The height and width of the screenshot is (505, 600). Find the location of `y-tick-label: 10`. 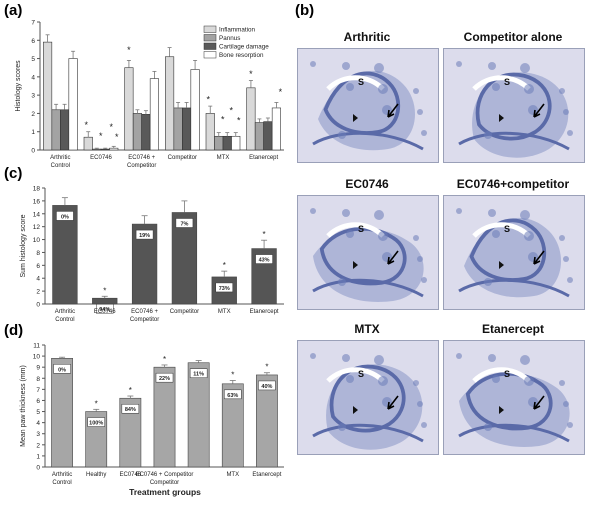

y-tick-label: 10 is located at coordinates (37, 357).